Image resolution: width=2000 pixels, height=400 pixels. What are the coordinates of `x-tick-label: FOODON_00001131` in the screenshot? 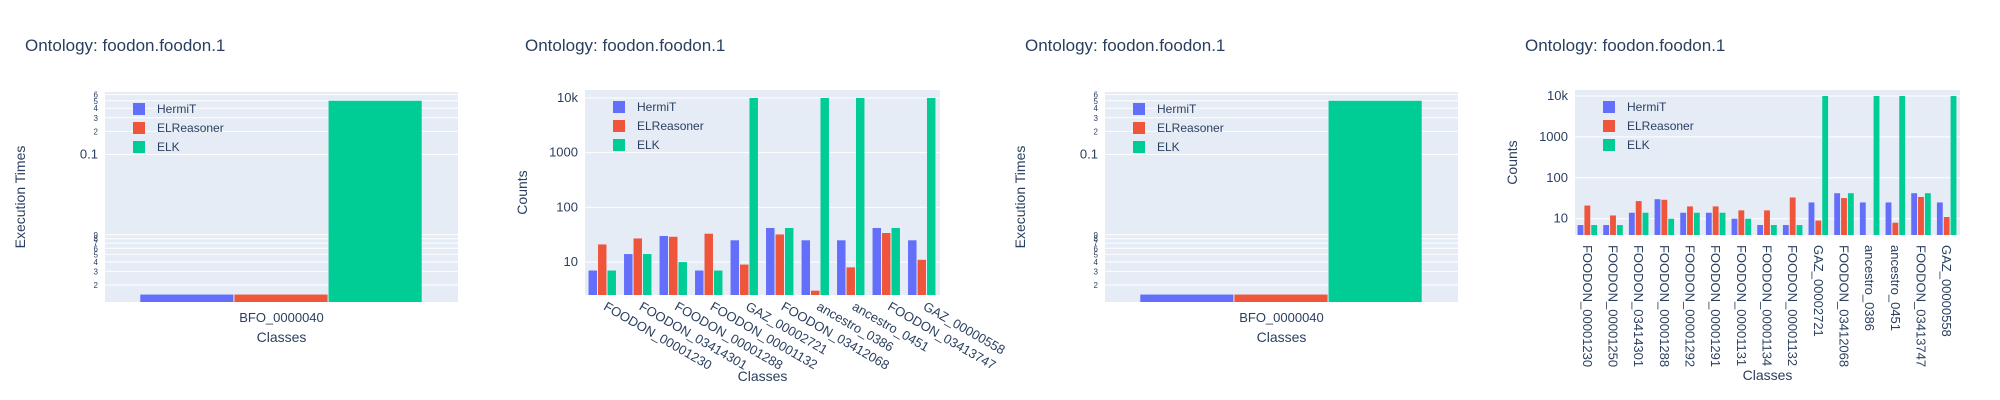 It's located at (1741, 305).